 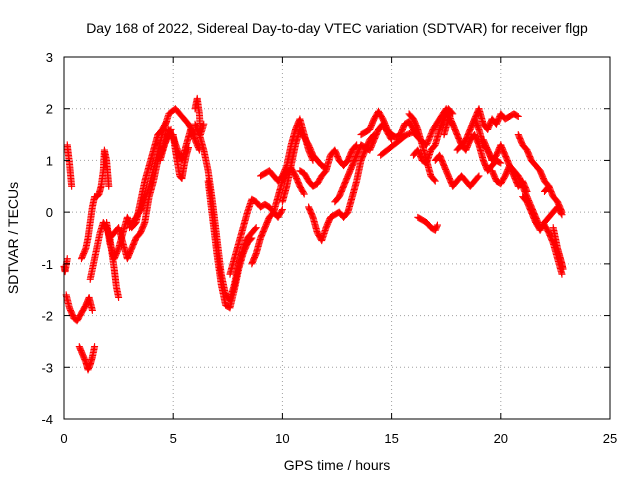 I want to click on data-point-tr36, so click(x=562, y=212).